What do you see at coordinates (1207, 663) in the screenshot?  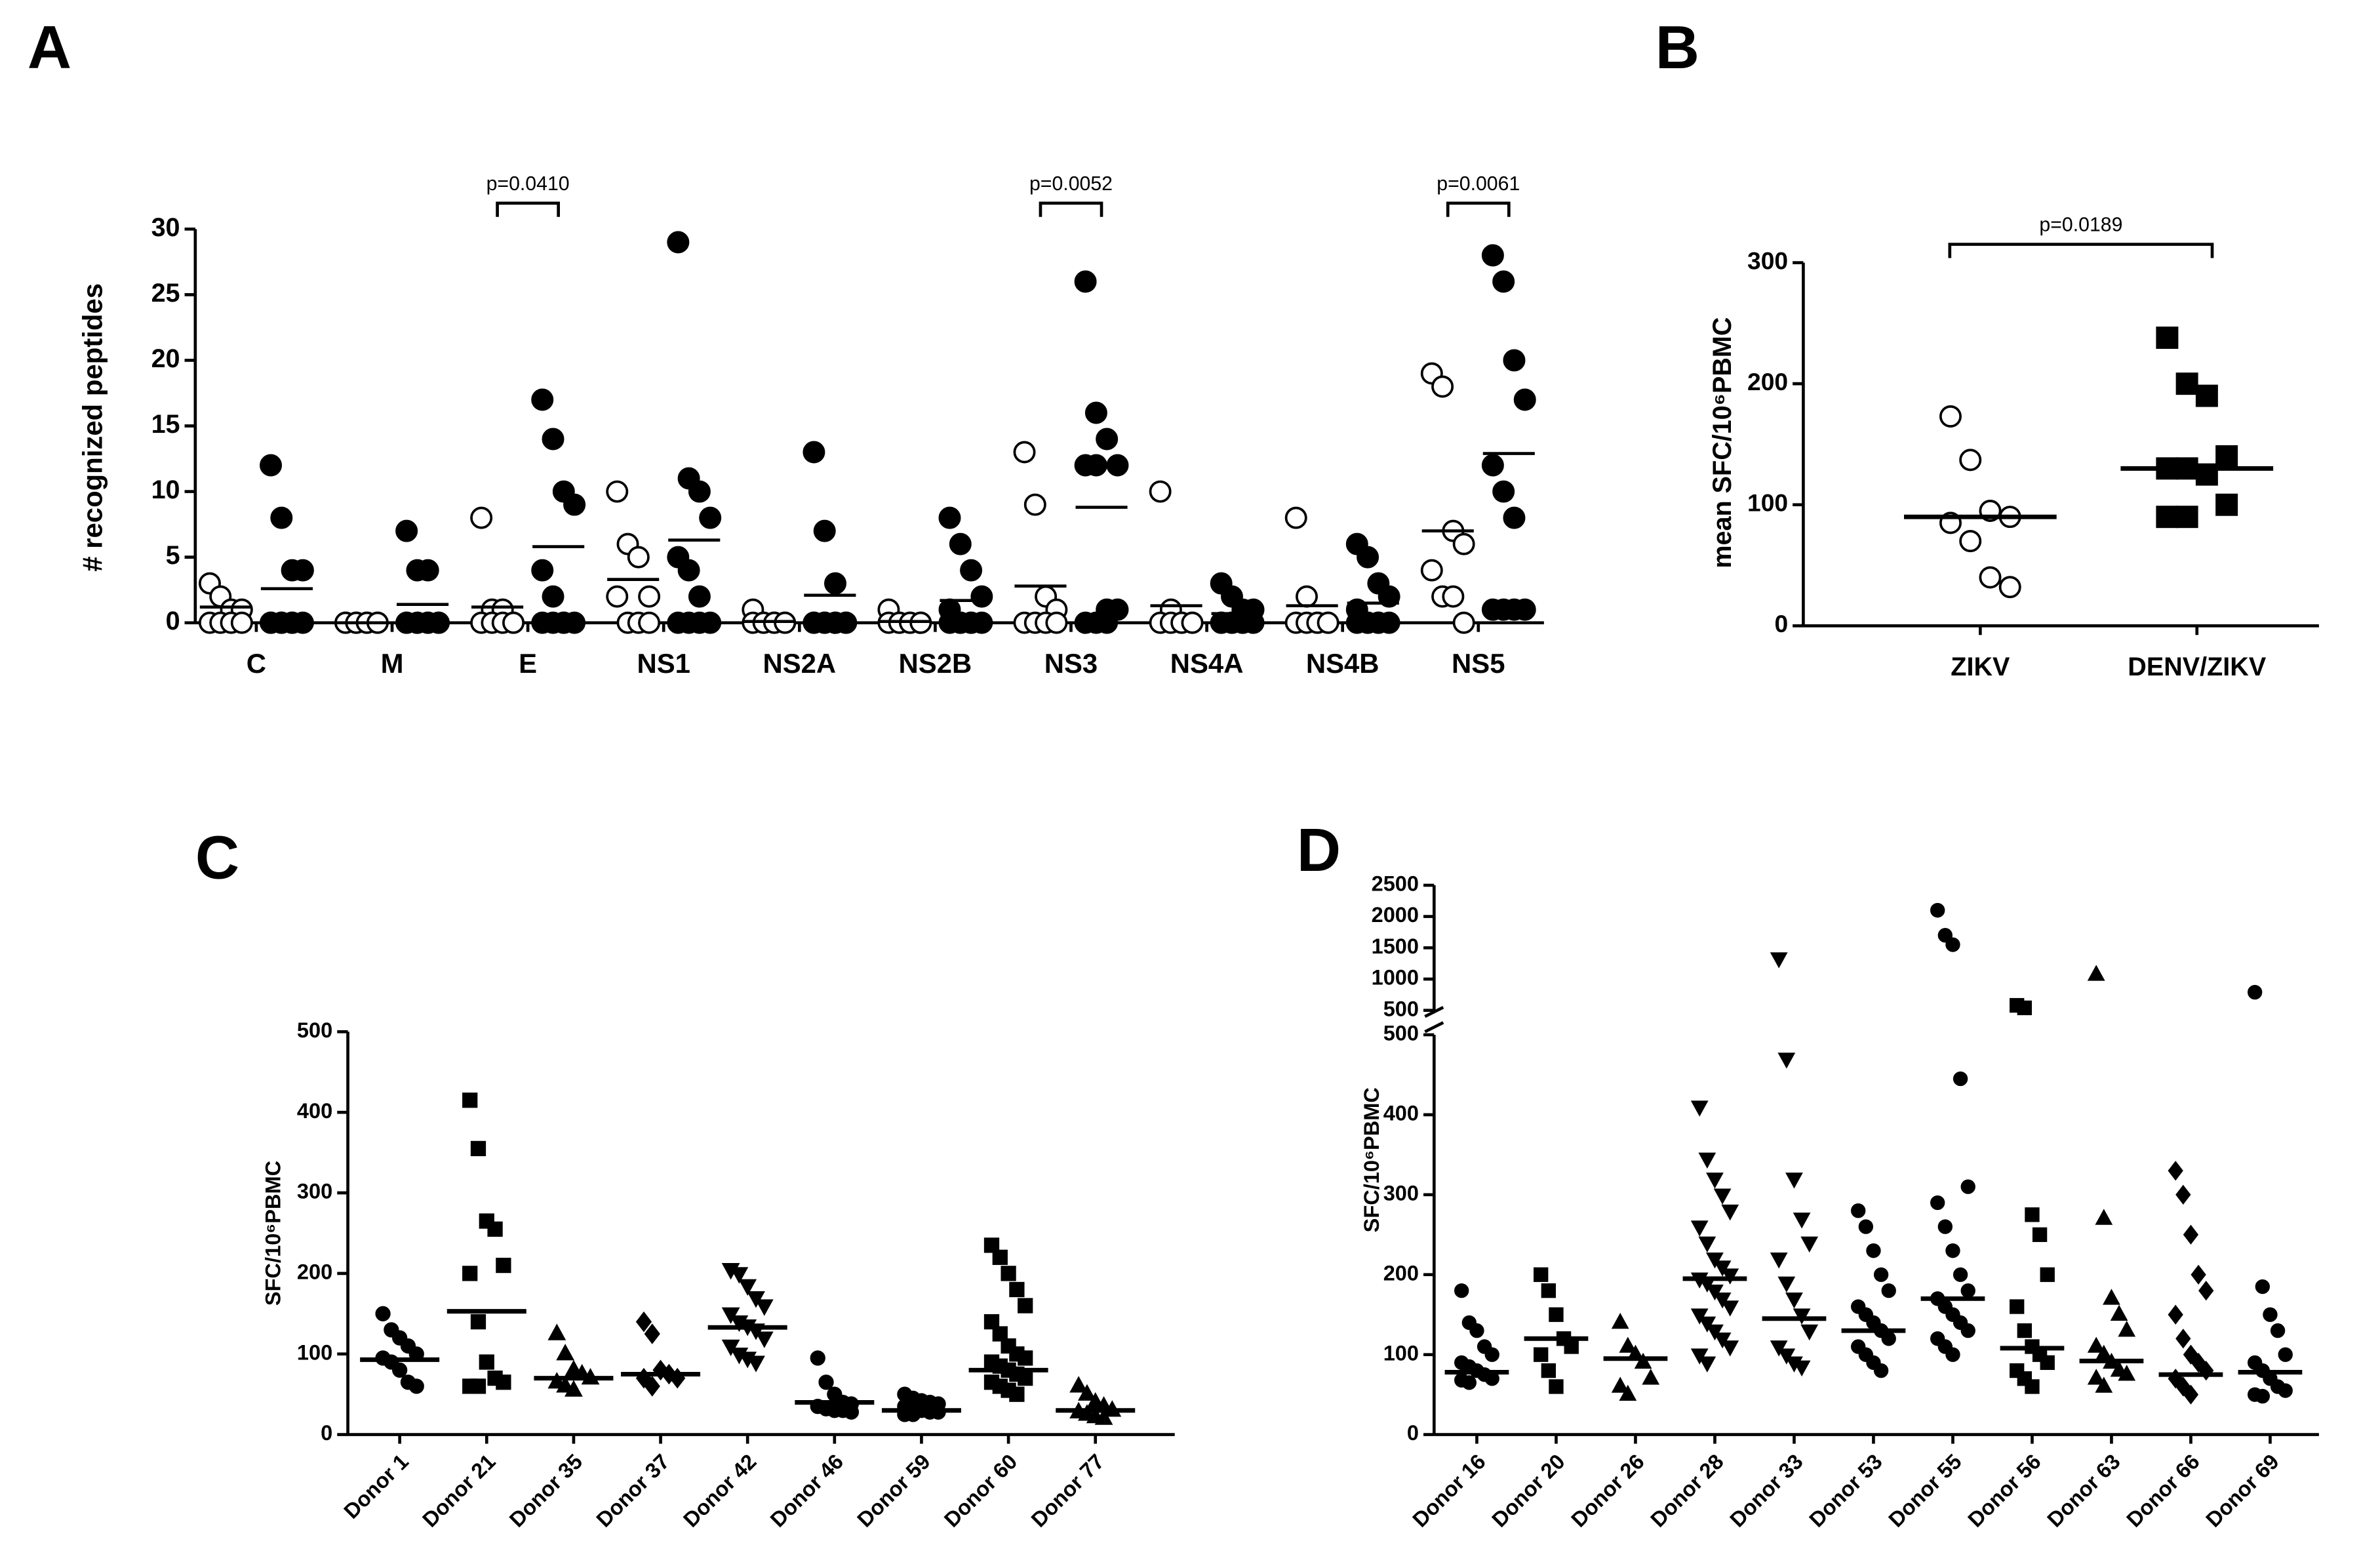 I see `x-tick-label: NS4A` at bounding box center [1207, 663].